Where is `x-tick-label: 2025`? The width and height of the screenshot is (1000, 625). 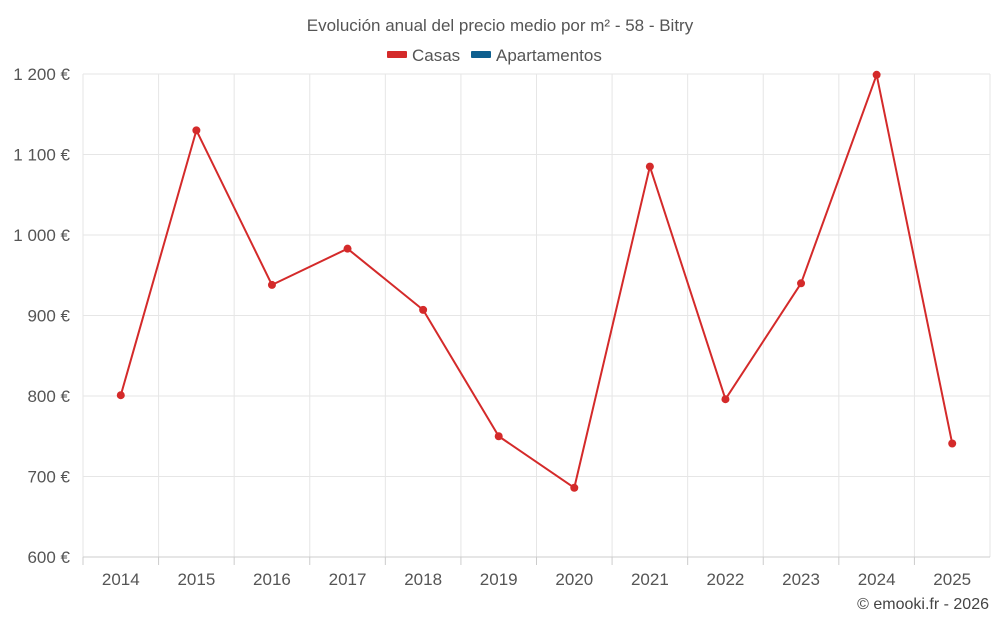 x-tick-label: 2025 is located at coordinates (952, 579).